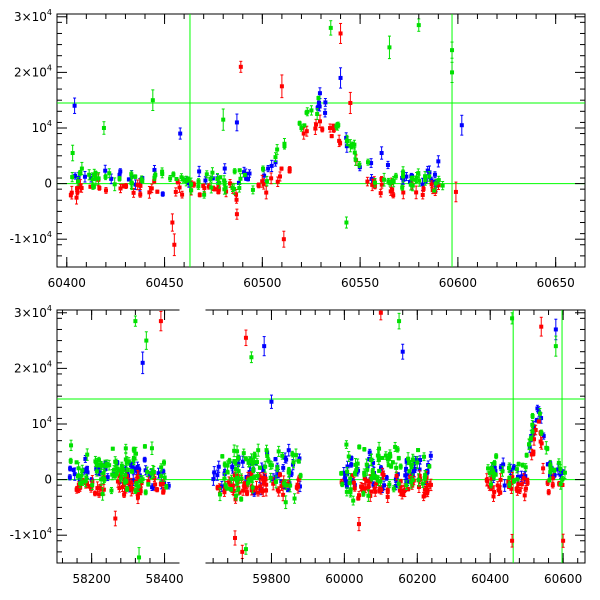  What do you see at coordinates (458, 283) in the screenshot?
I see `x-tick-label: 60600` at bounding box center [458, 283].